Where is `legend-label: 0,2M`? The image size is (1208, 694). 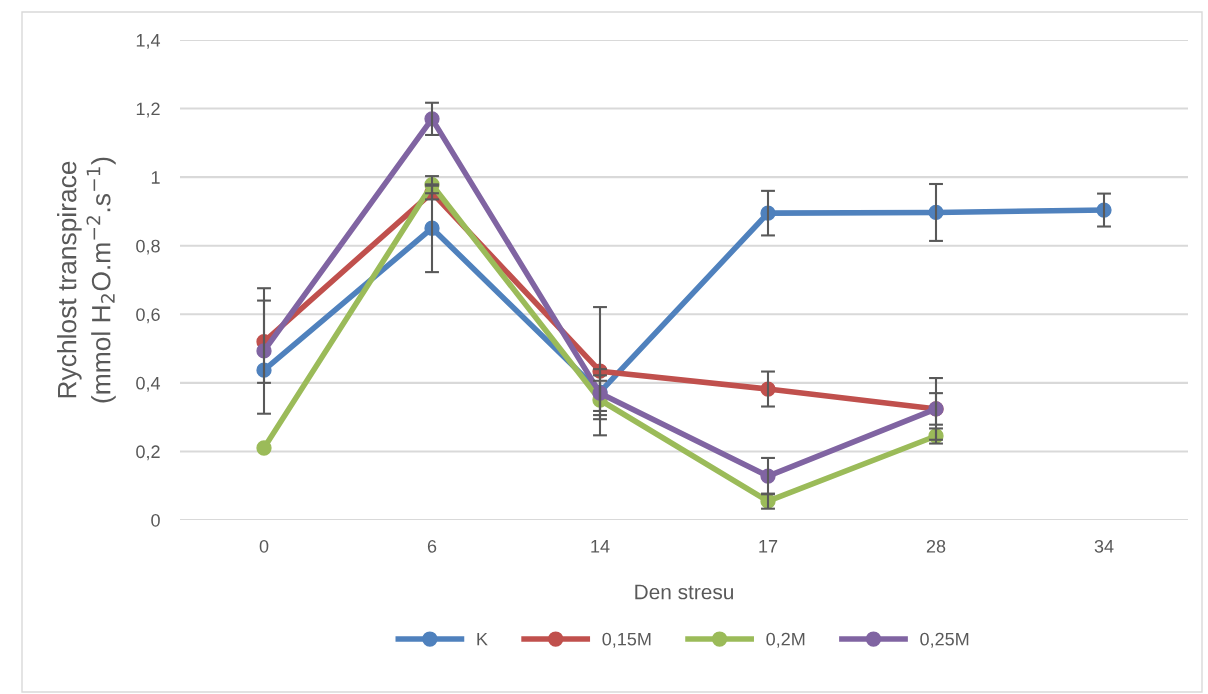 legend-label: 0,2M is located at coordinates (785, 640).